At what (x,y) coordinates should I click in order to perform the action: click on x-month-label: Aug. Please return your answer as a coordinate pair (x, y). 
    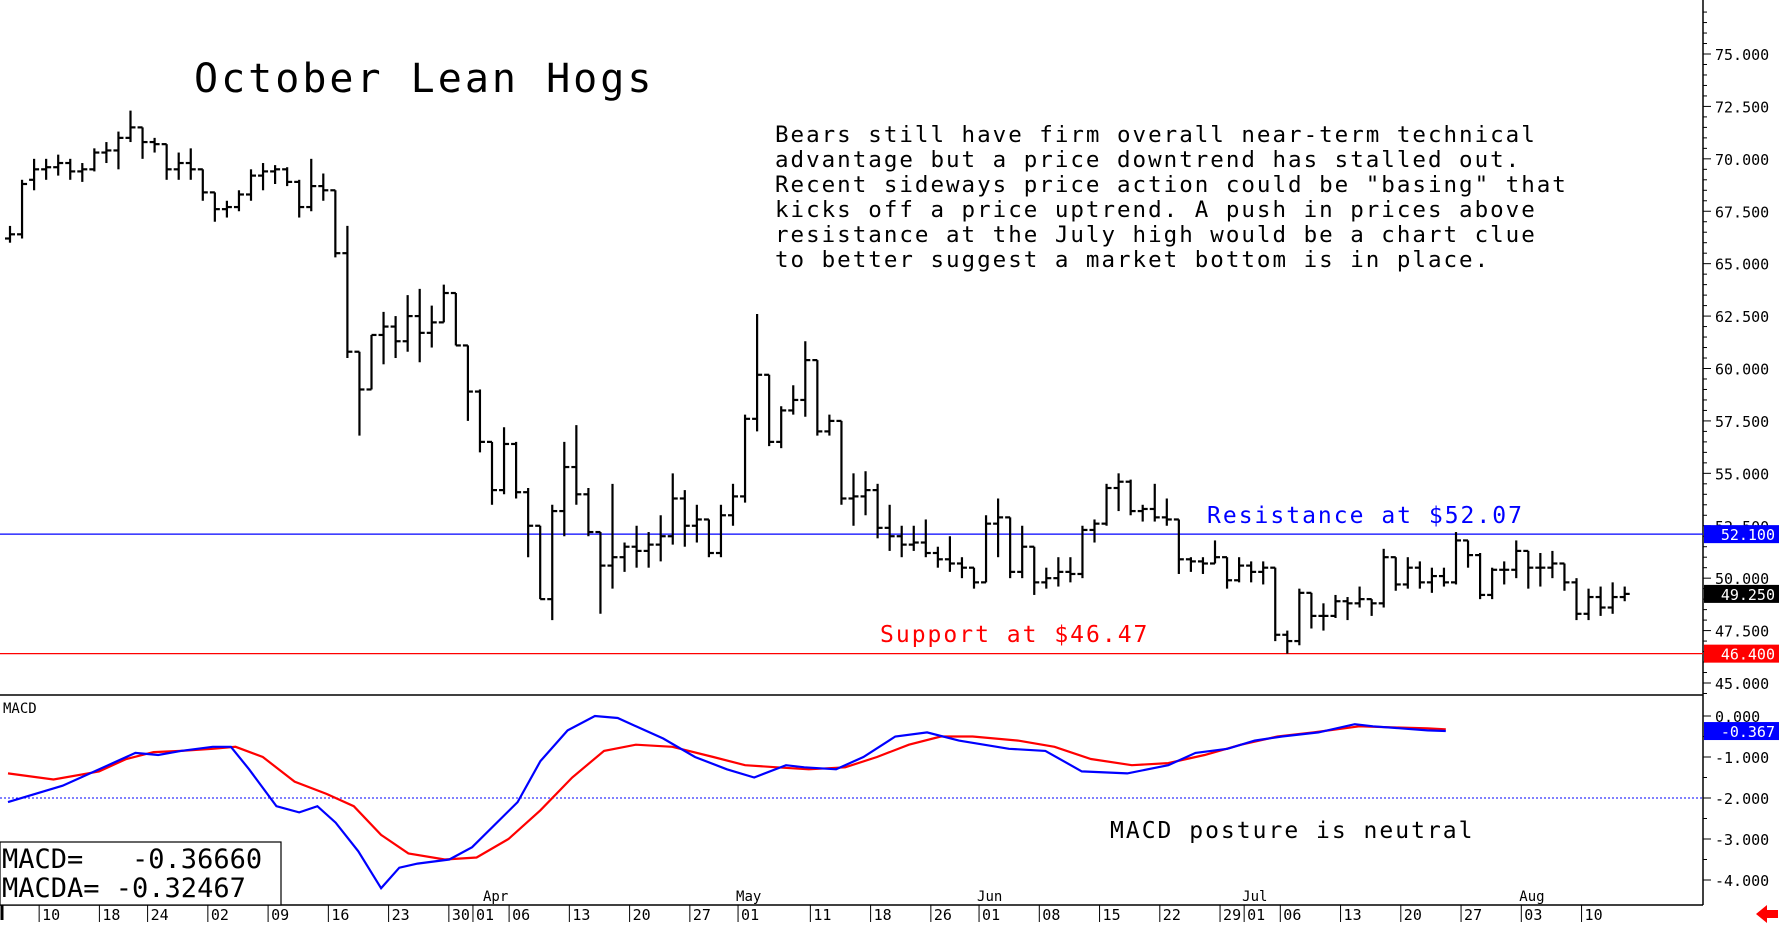
    Looking at the image, I should click on (1531, 897).